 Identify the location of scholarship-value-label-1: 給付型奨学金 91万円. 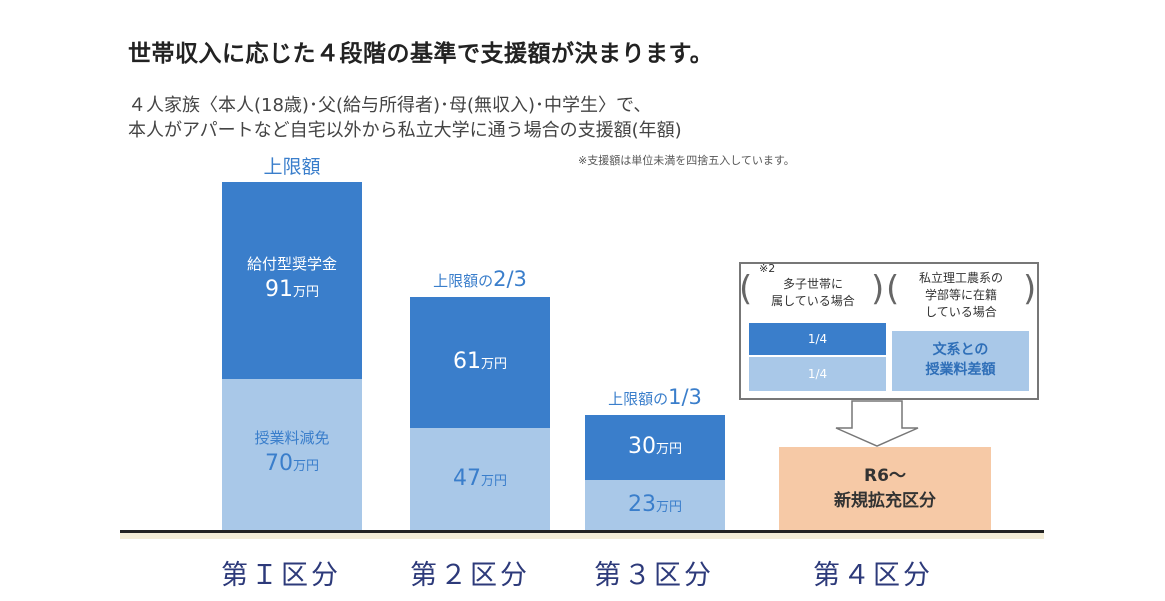
(292, 280).